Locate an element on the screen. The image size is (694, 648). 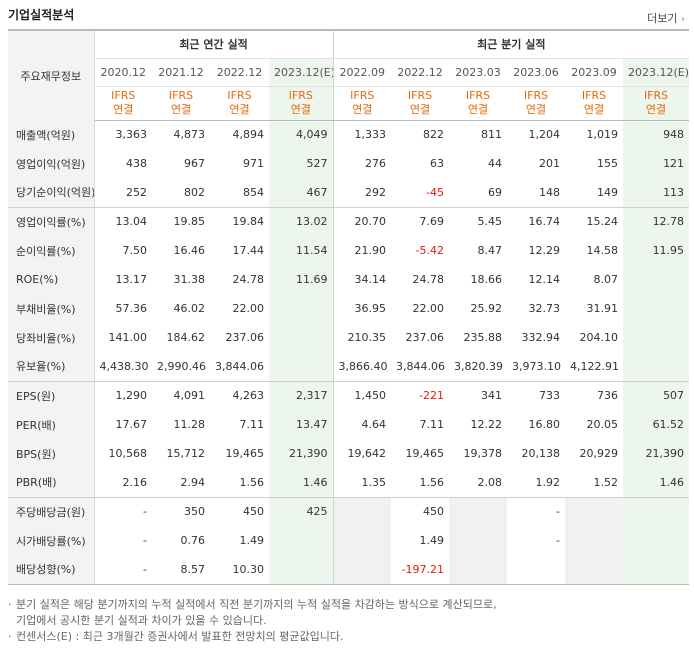
table-cell: 4,894 is located at coordinates (248, 135).